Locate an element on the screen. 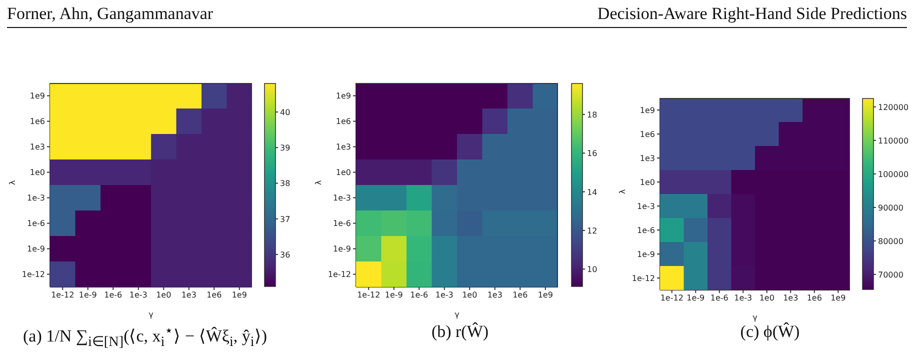 The height and width of the screenshot is (359, 915). color-bar-label: 36 is located at coordinates (285, 255).